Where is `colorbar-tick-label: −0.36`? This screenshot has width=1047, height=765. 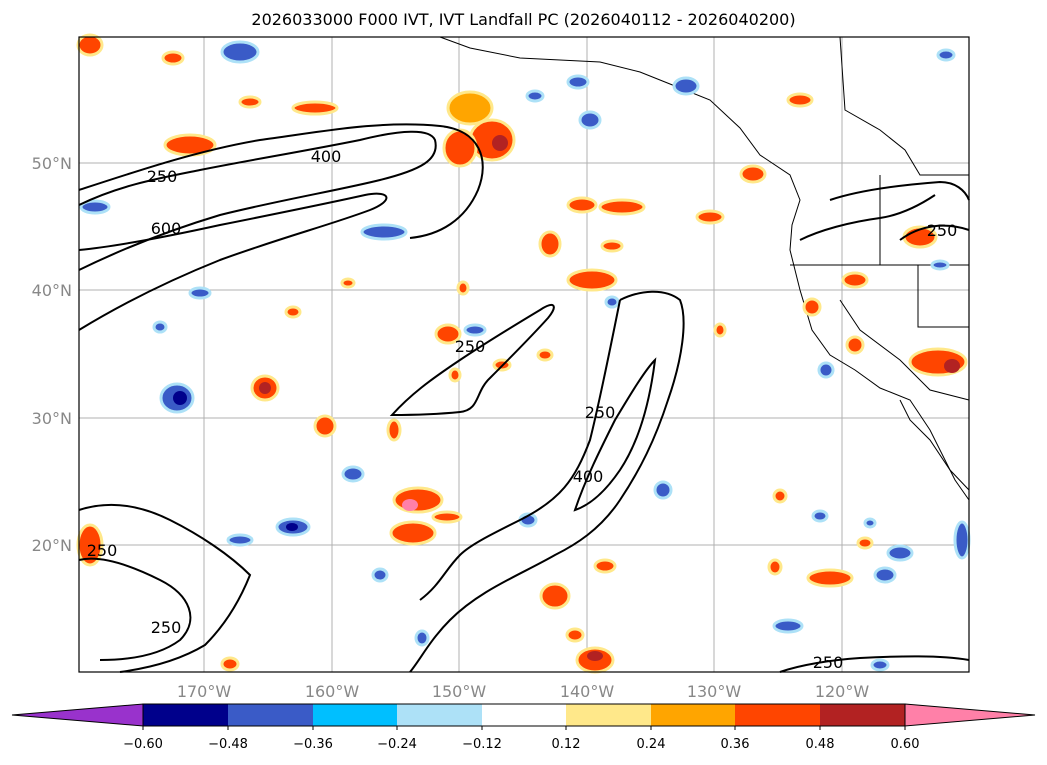
colorbar-tick-label: −0.36 is located at coordinates (313, 744).